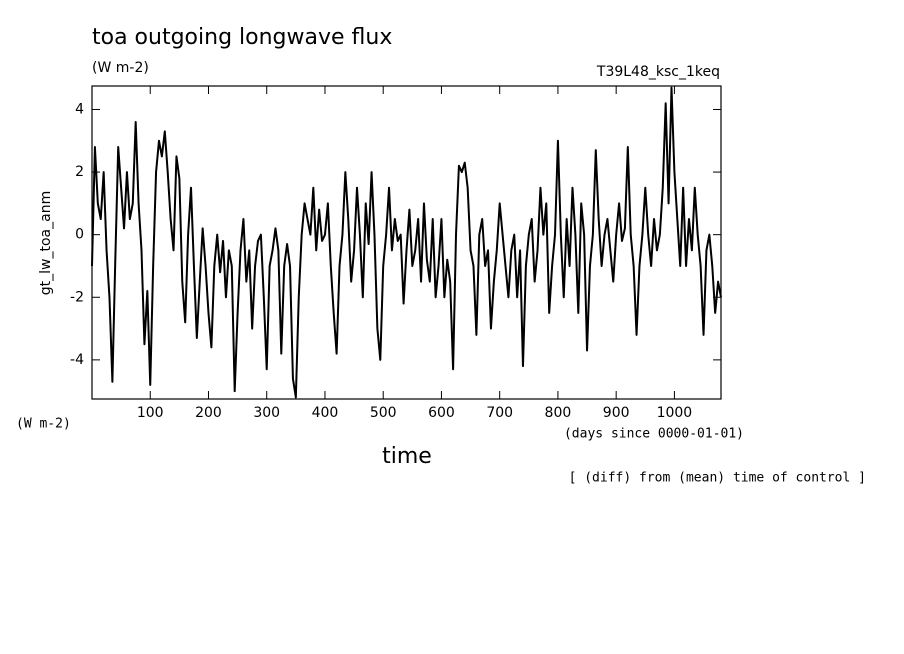  I want to click on x-tick-label: 300, so click(266, 413).